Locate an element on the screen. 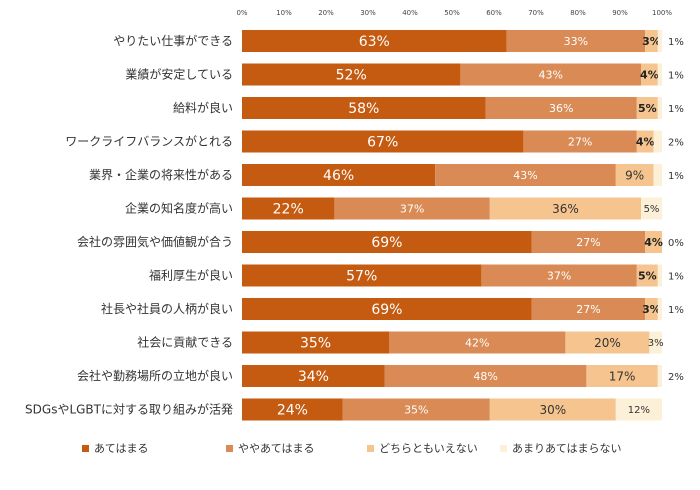 Image resolution: width=700 pixels, height=490 pixels. x-tick-label: 90% is located at coordinates (620, 13).